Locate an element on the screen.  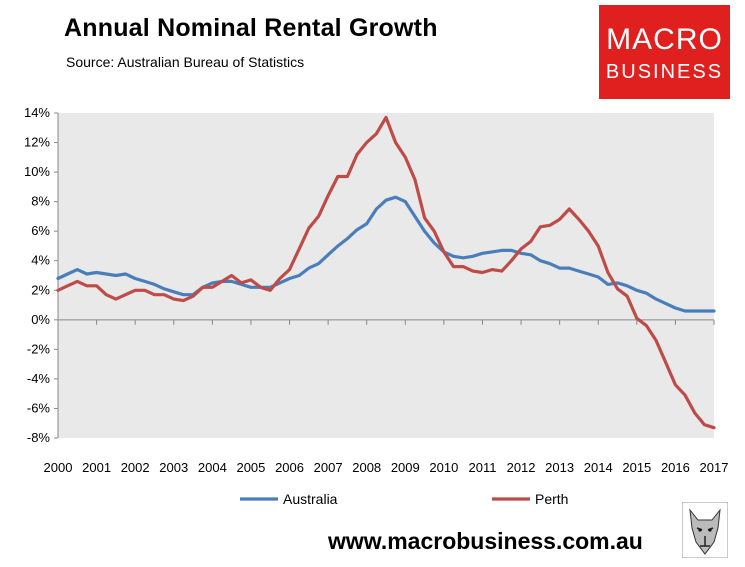
logo-line-2: BUSINESS is located at coordinates (664, 72).